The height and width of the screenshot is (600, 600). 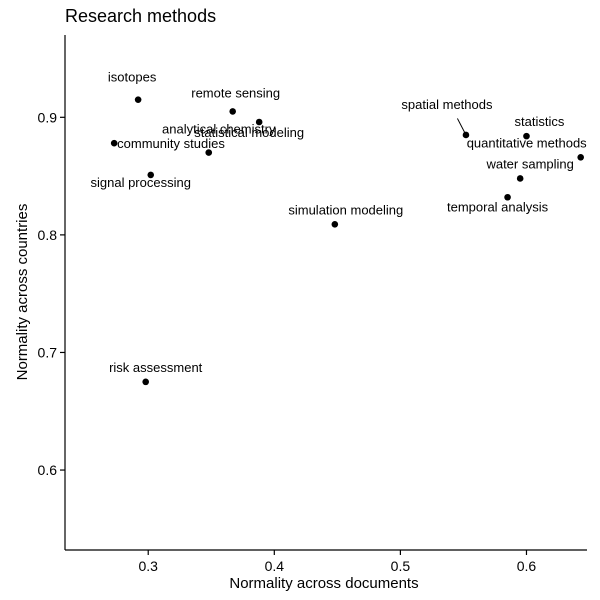 I want to click on point-label: remote sensing, so click(x=235, y=92).